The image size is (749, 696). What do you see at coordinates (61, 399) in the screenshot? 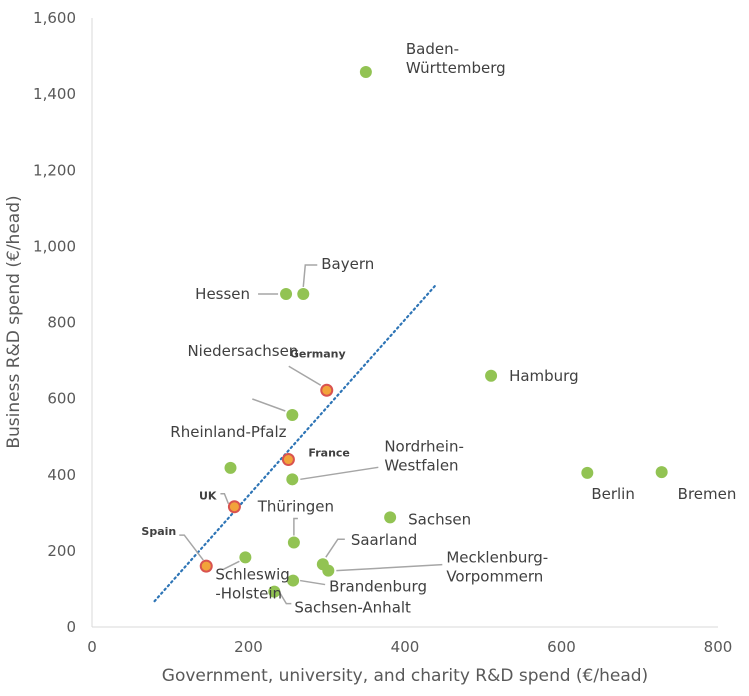
I see `y-tick-label: 600` at bounding box center [61, 399].